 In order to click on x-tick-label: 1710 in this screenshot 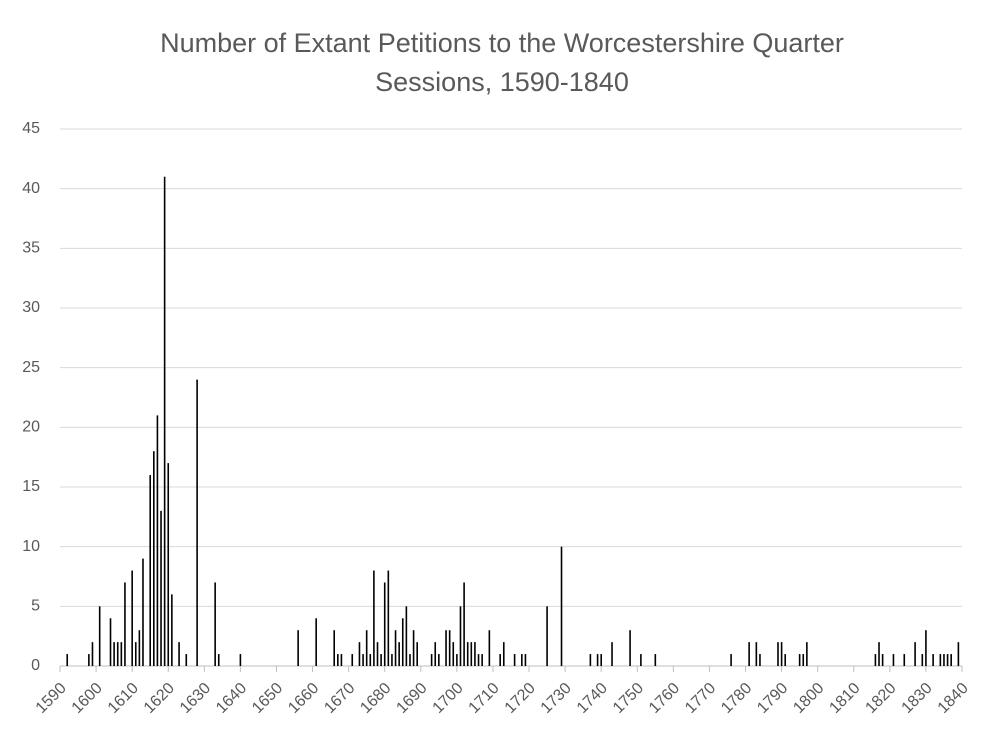, I will do `click(484, 698)`.